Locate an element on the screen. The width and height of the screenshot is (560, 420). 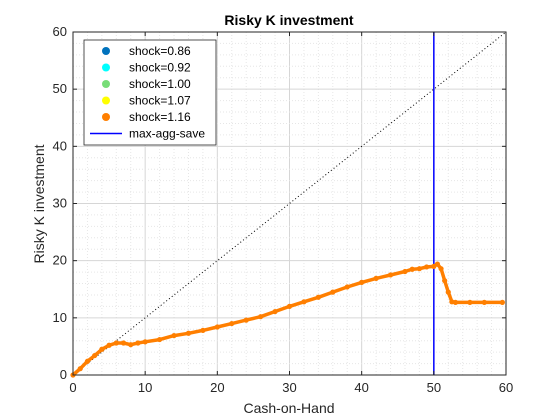
legend-label: shock=1.00 is located at coordinates (160, 84).